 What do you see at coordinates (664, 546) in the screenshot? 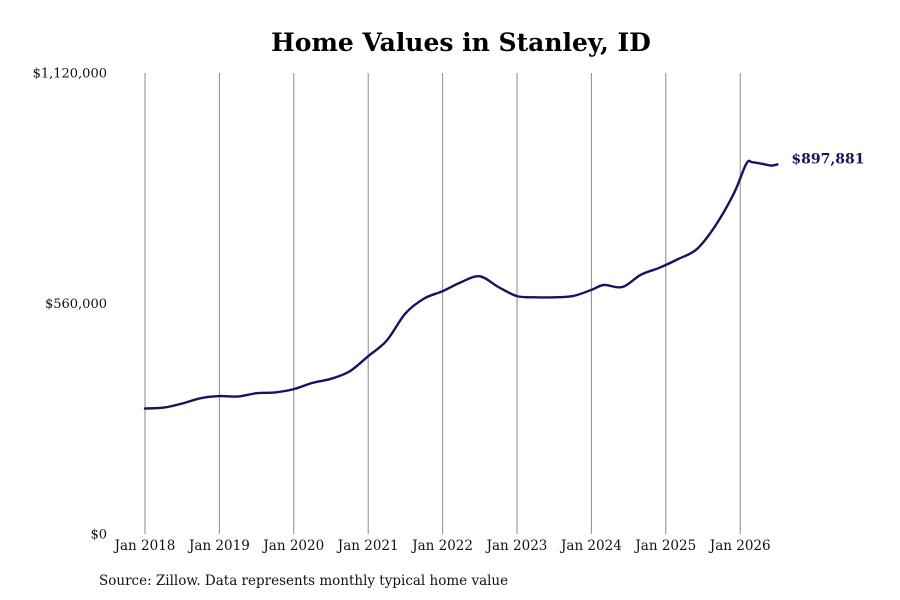
I see `x-tick-label: Jan 2025` at bounding box center [664, 546].